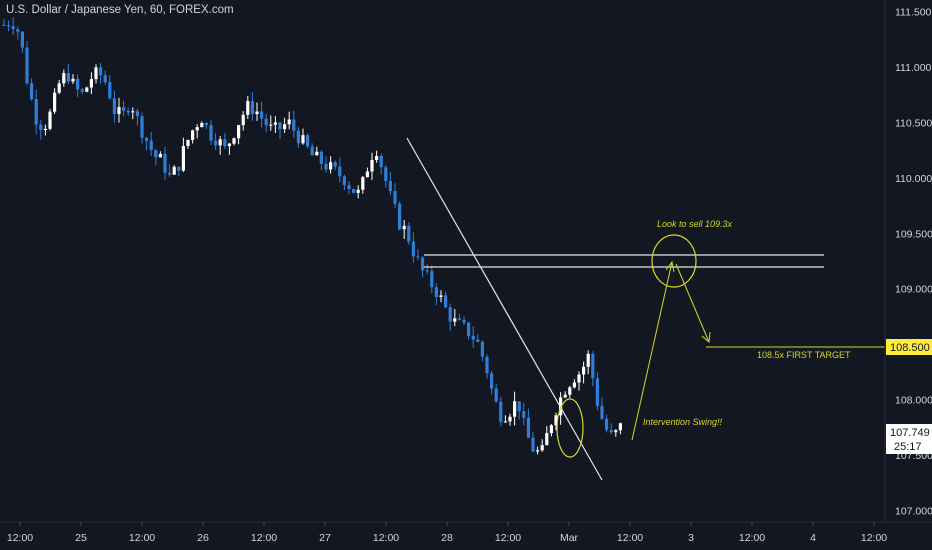  I want to click on x-tick-label: 4, so click(813, 538).